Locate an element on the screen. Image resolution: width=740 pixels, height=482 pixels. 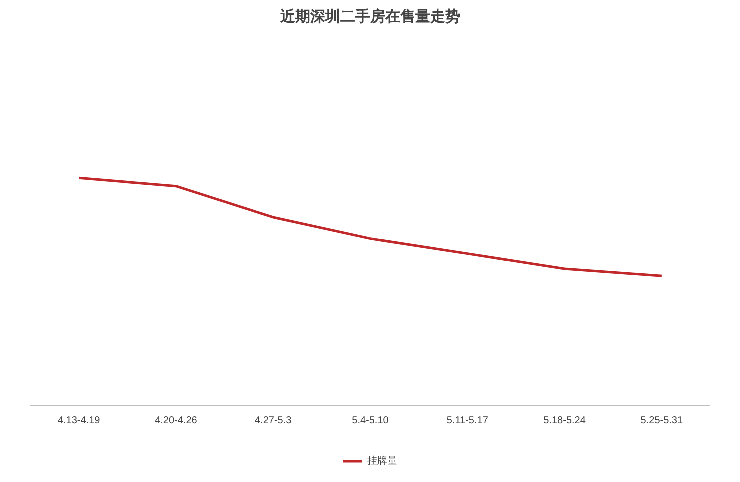
x-tick-label: 5.25-5.31 is located at coordinates (662, 420).